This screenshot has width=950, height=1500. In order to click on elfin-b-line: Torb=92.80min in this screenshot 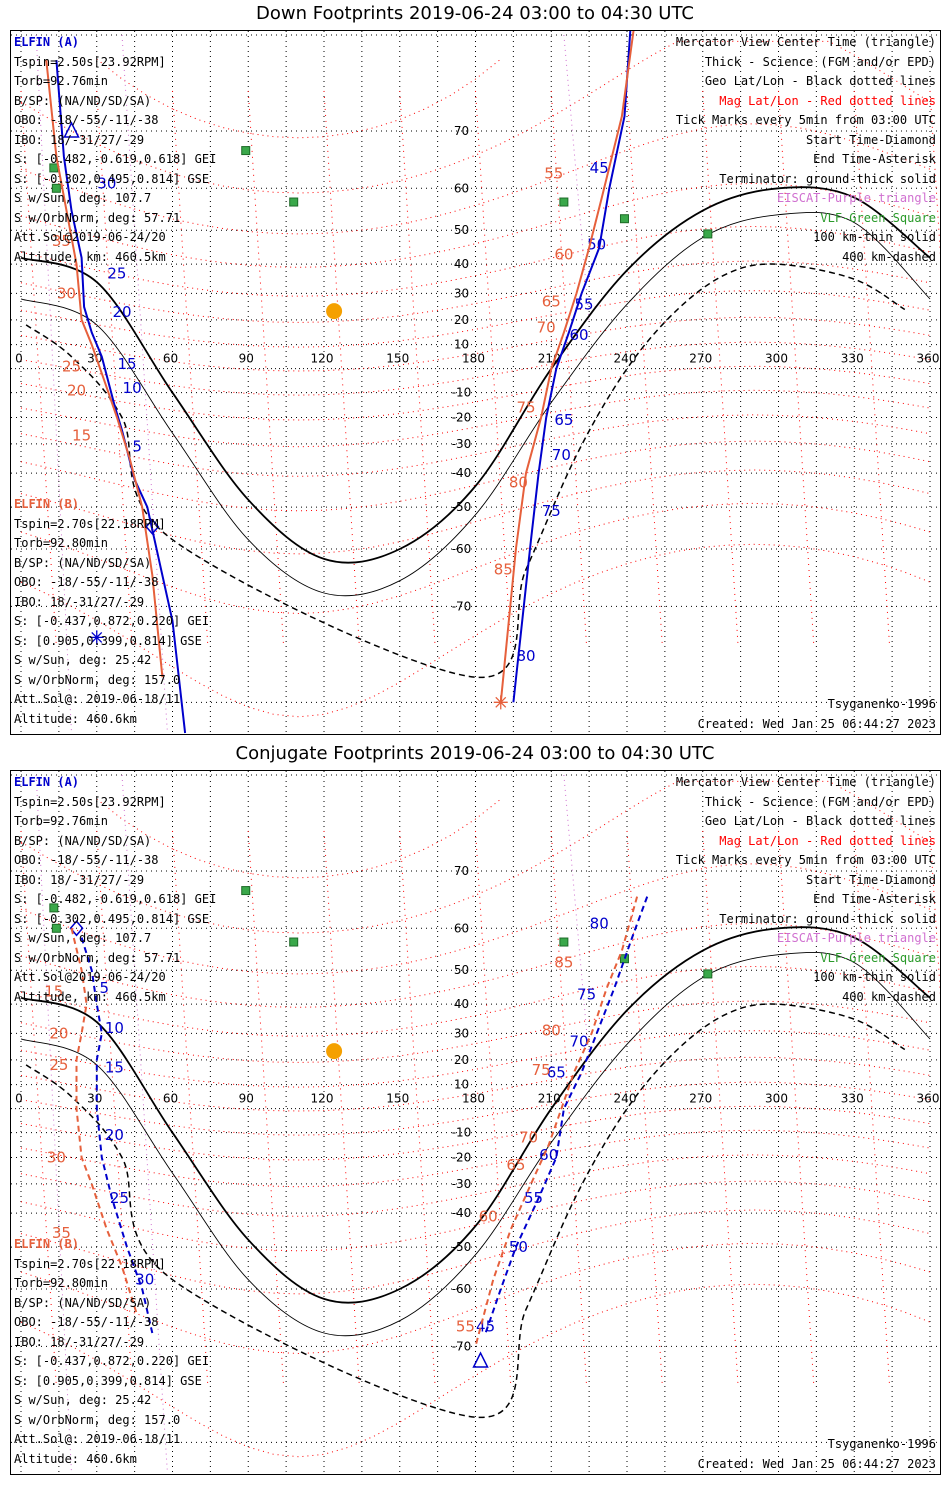, I will do `click(61, 1283)`.